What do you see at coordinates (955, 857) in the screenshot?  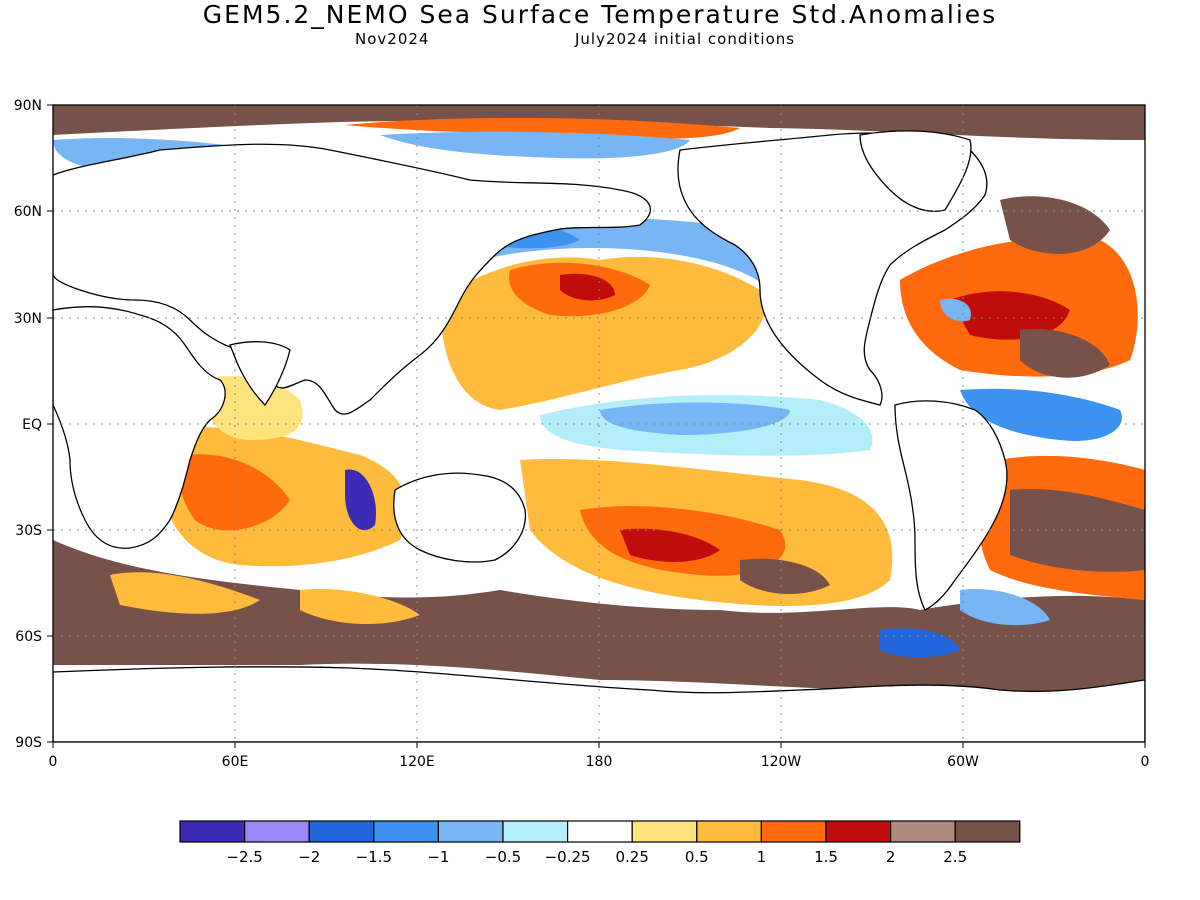 I see `colorbar-label: 2.5` at bounding box center [955, 857].